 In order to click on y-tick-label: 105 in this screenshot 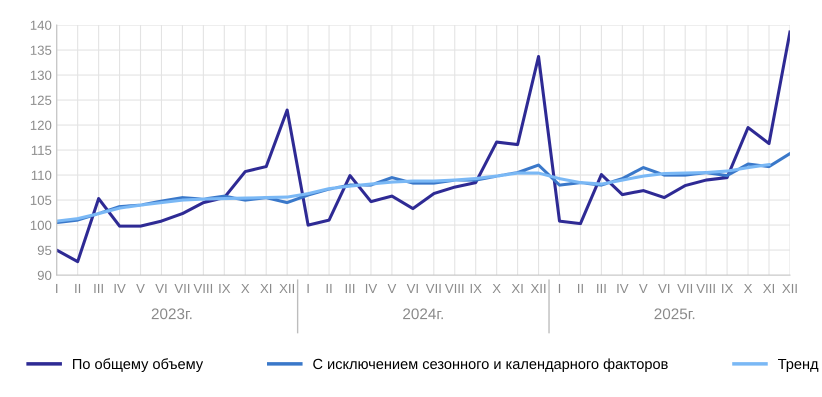, I will do `click(41, 200)`.